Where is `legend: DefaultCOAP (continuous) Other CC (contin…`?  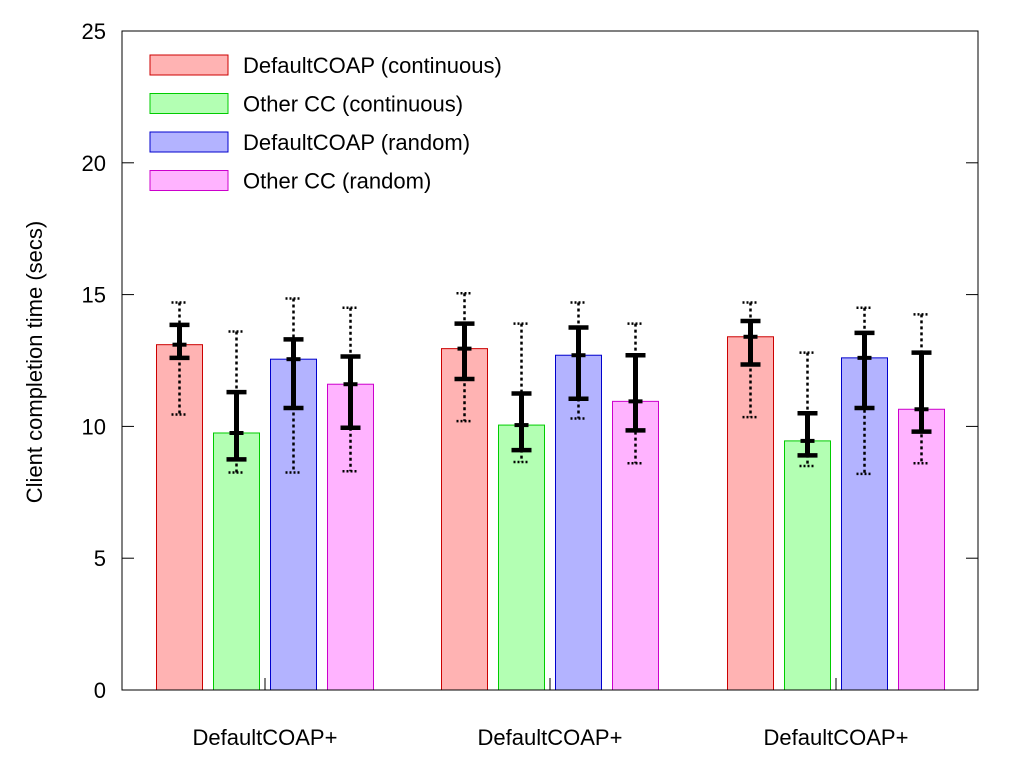
legend: DefaultCOAP (continuous) Other CC (contin… is located at coordinates (325, 123).